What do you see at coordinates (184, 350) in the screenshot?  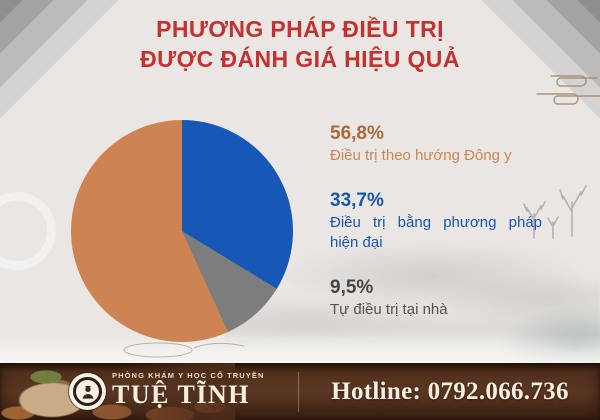 I see `herb-sketch-icon` at bounding box center [184, 350].